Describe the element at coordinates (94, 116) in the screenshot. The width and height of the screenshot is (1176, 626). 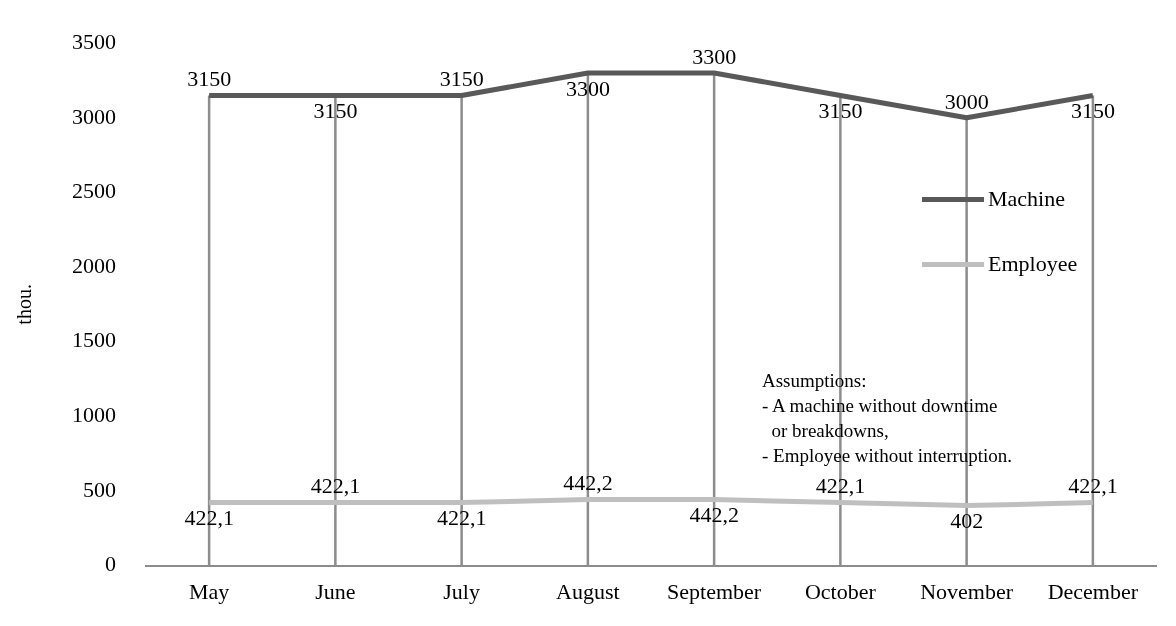
I see `y-tick-label: 3000` at that location.